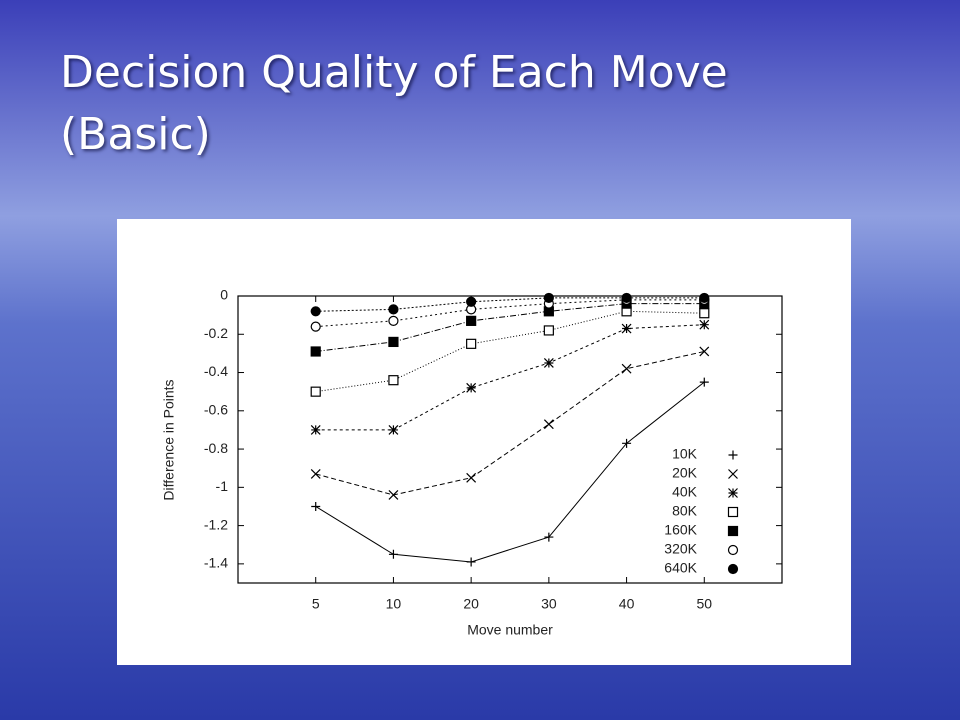 The height and width of the screenshot is (720, 960). I want to click on y-tick-label: -1, so click(222, 486).